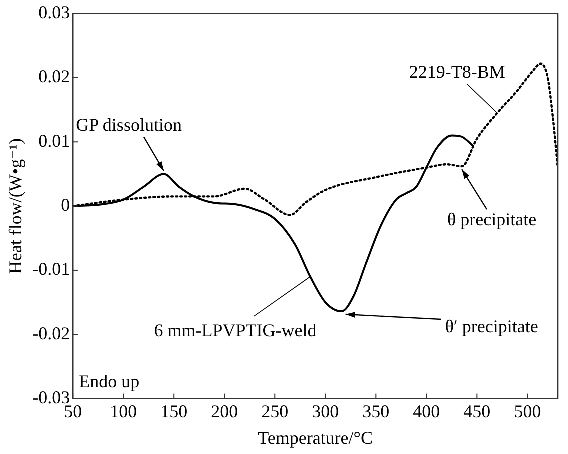  I want to click on y-tick-label: 0.01, so click(54, 140).